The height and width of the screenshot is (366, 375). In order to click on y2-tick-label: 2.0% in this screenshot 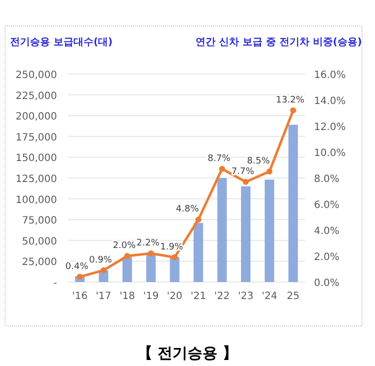, I will do `click(327, 257)`.